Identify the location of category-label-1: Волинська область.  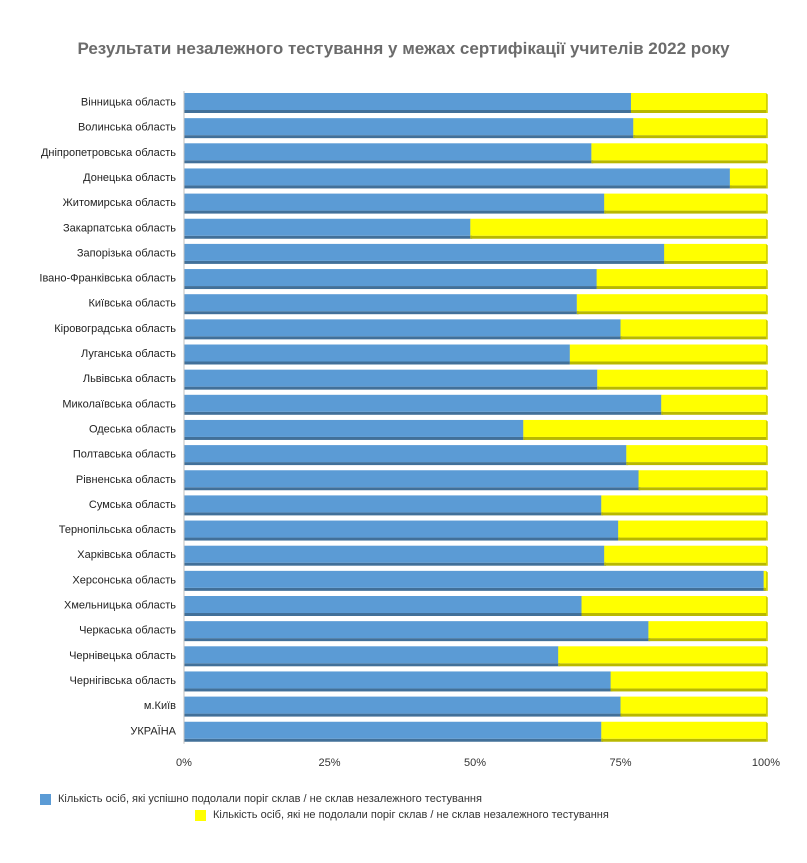
(127, 128).